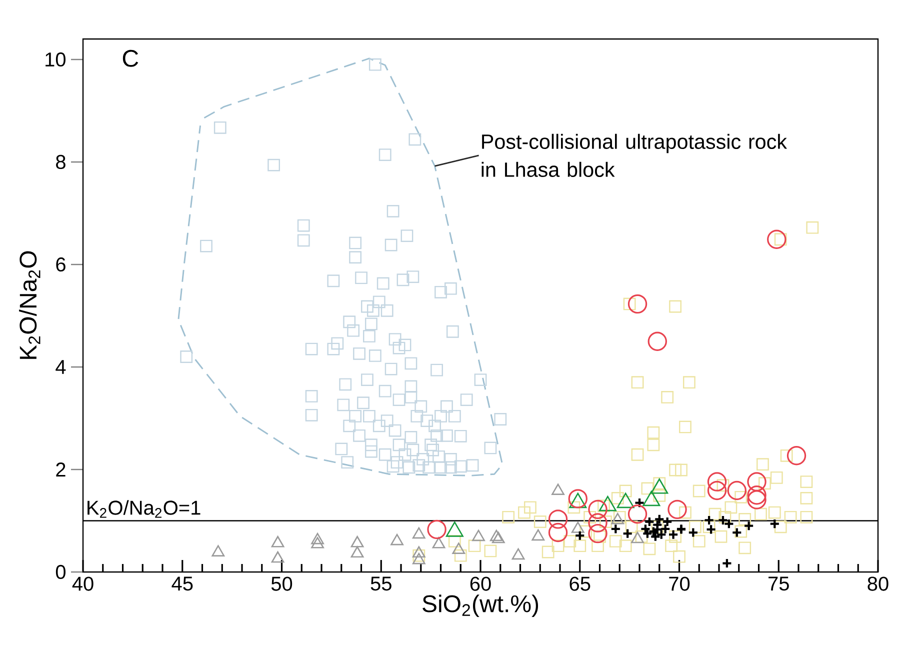 The image size is (899, 648). I want to click on ref-line-label: K$_{2}$O/Na$_{2}$O=1, so click(144, 509).